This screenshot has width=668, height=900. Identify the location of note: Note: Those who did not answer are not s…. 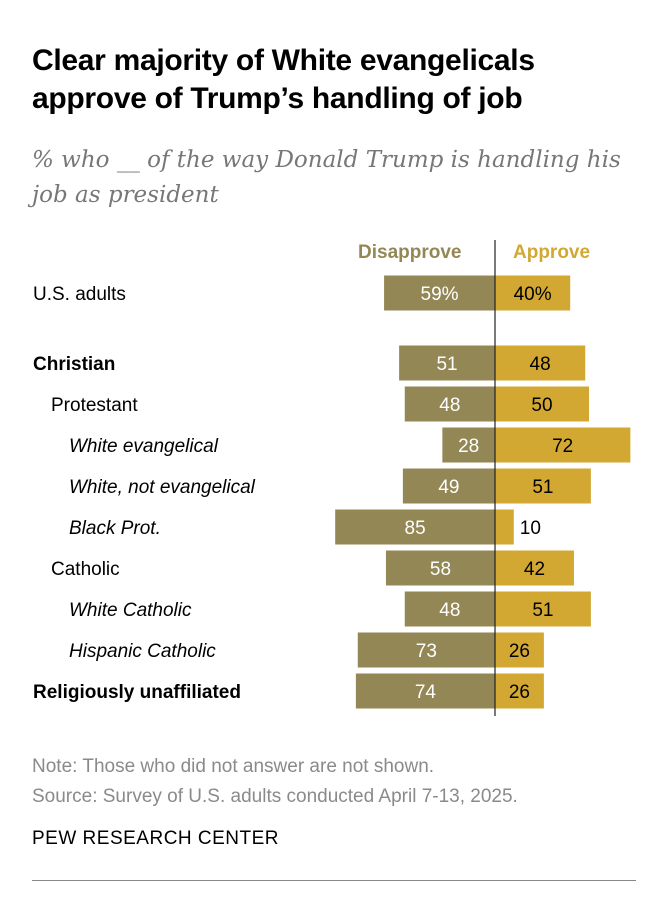
(233, 766).